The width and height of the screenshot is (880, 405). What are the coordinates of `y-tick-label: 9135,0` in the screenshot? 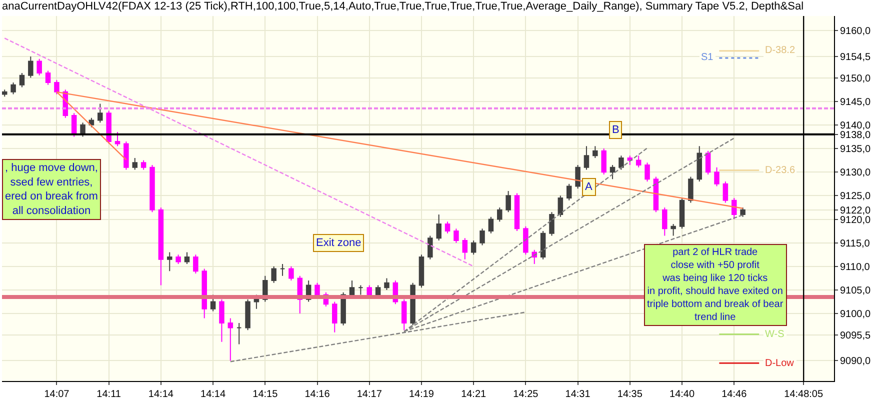 It's located at (856, 150).